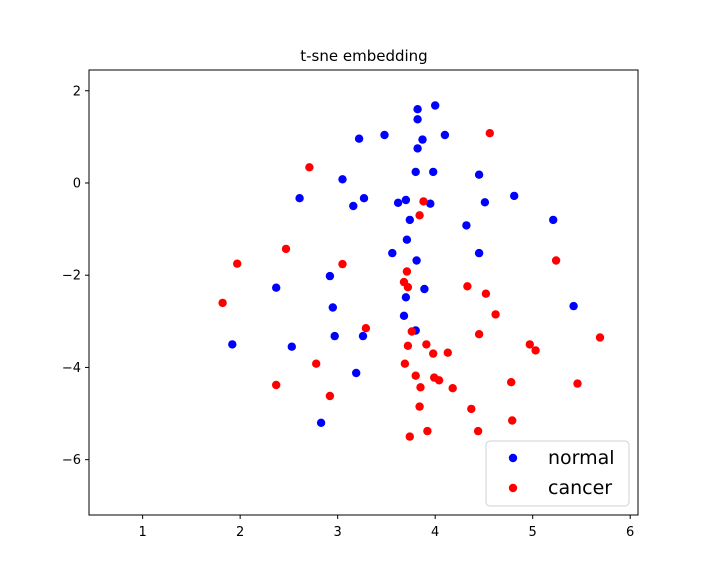 Image resolution: width=709 pixels, height=584 pixels. Describe the element at coordinates (580, 488) in the screenshot. I see `legend-label-cancer: cancer` at that location.